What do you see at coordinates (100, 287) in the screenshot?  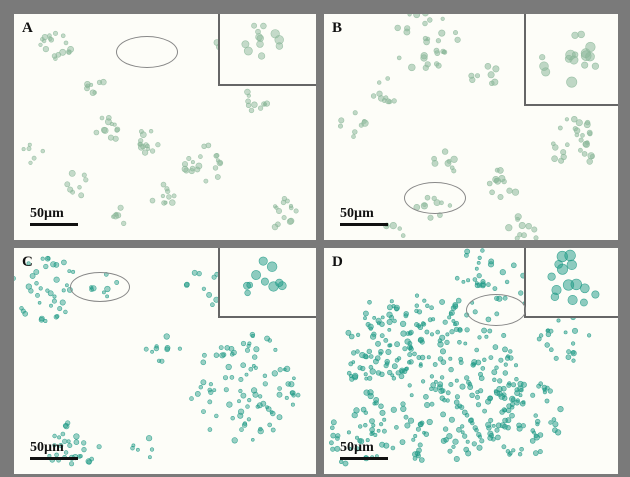 I see `panel-c-highlight-oval` at bounding box center [100, 287].